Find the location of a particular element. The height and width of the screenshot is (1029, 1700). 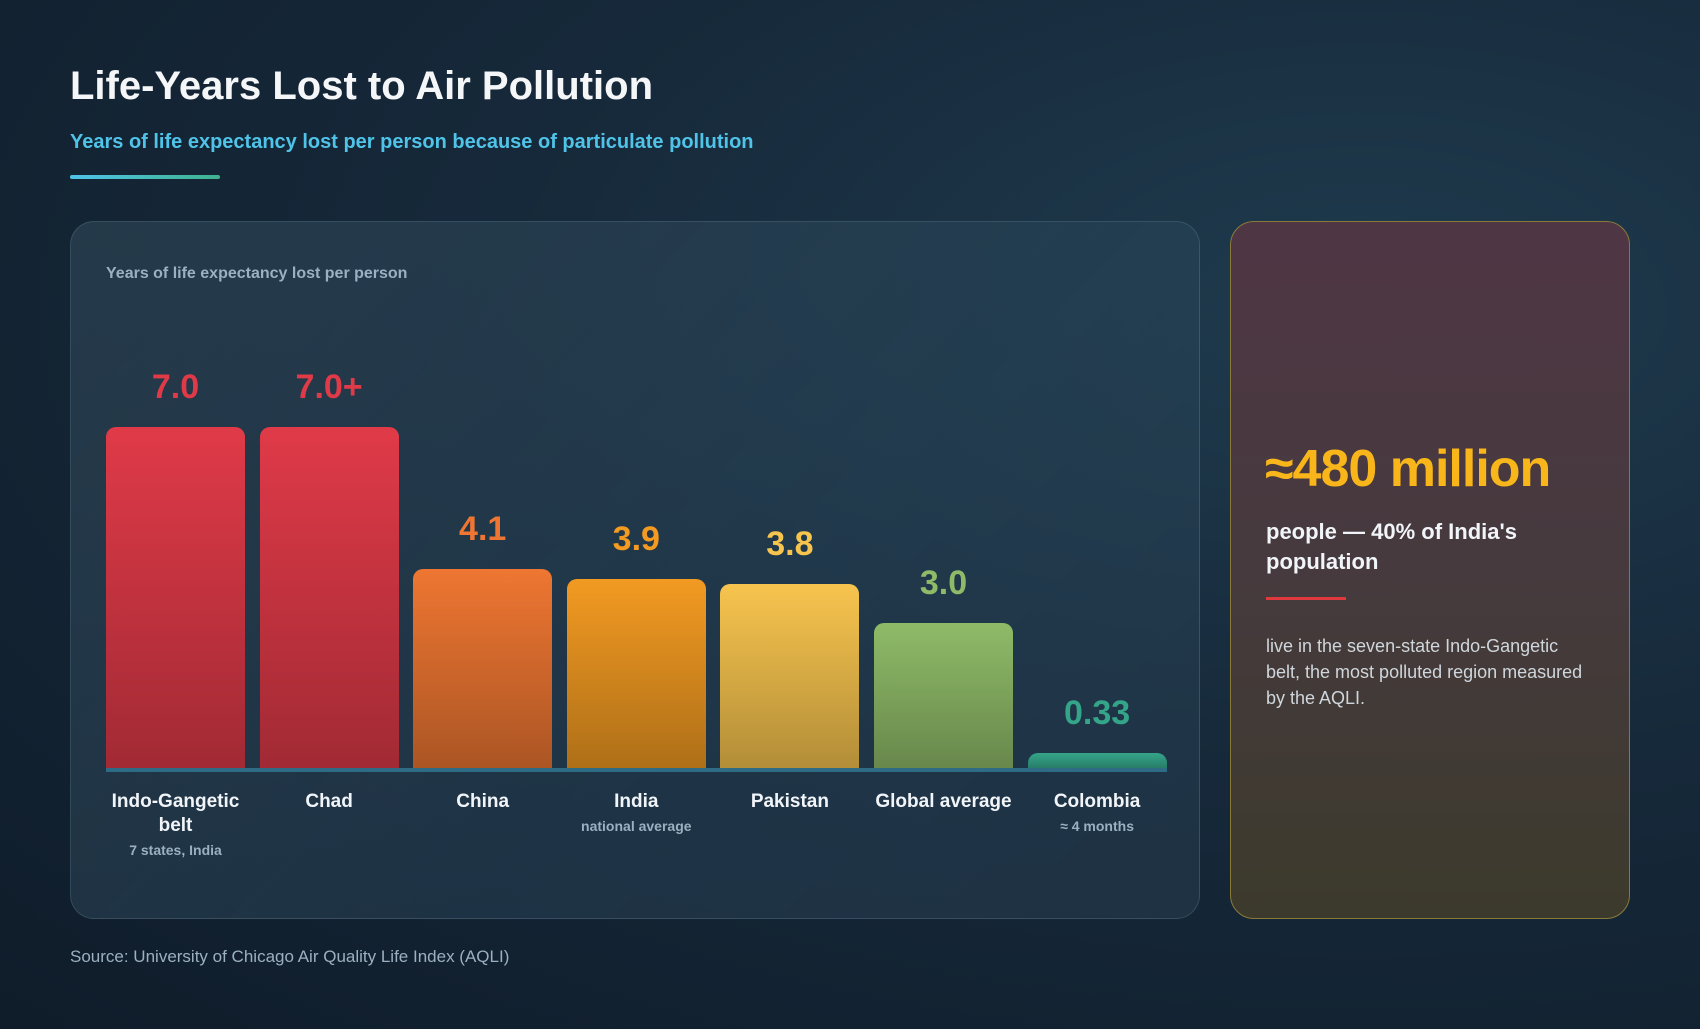

category-label: Indo-Gangetic belt 7 states, India is located at coordinates (175, 826).